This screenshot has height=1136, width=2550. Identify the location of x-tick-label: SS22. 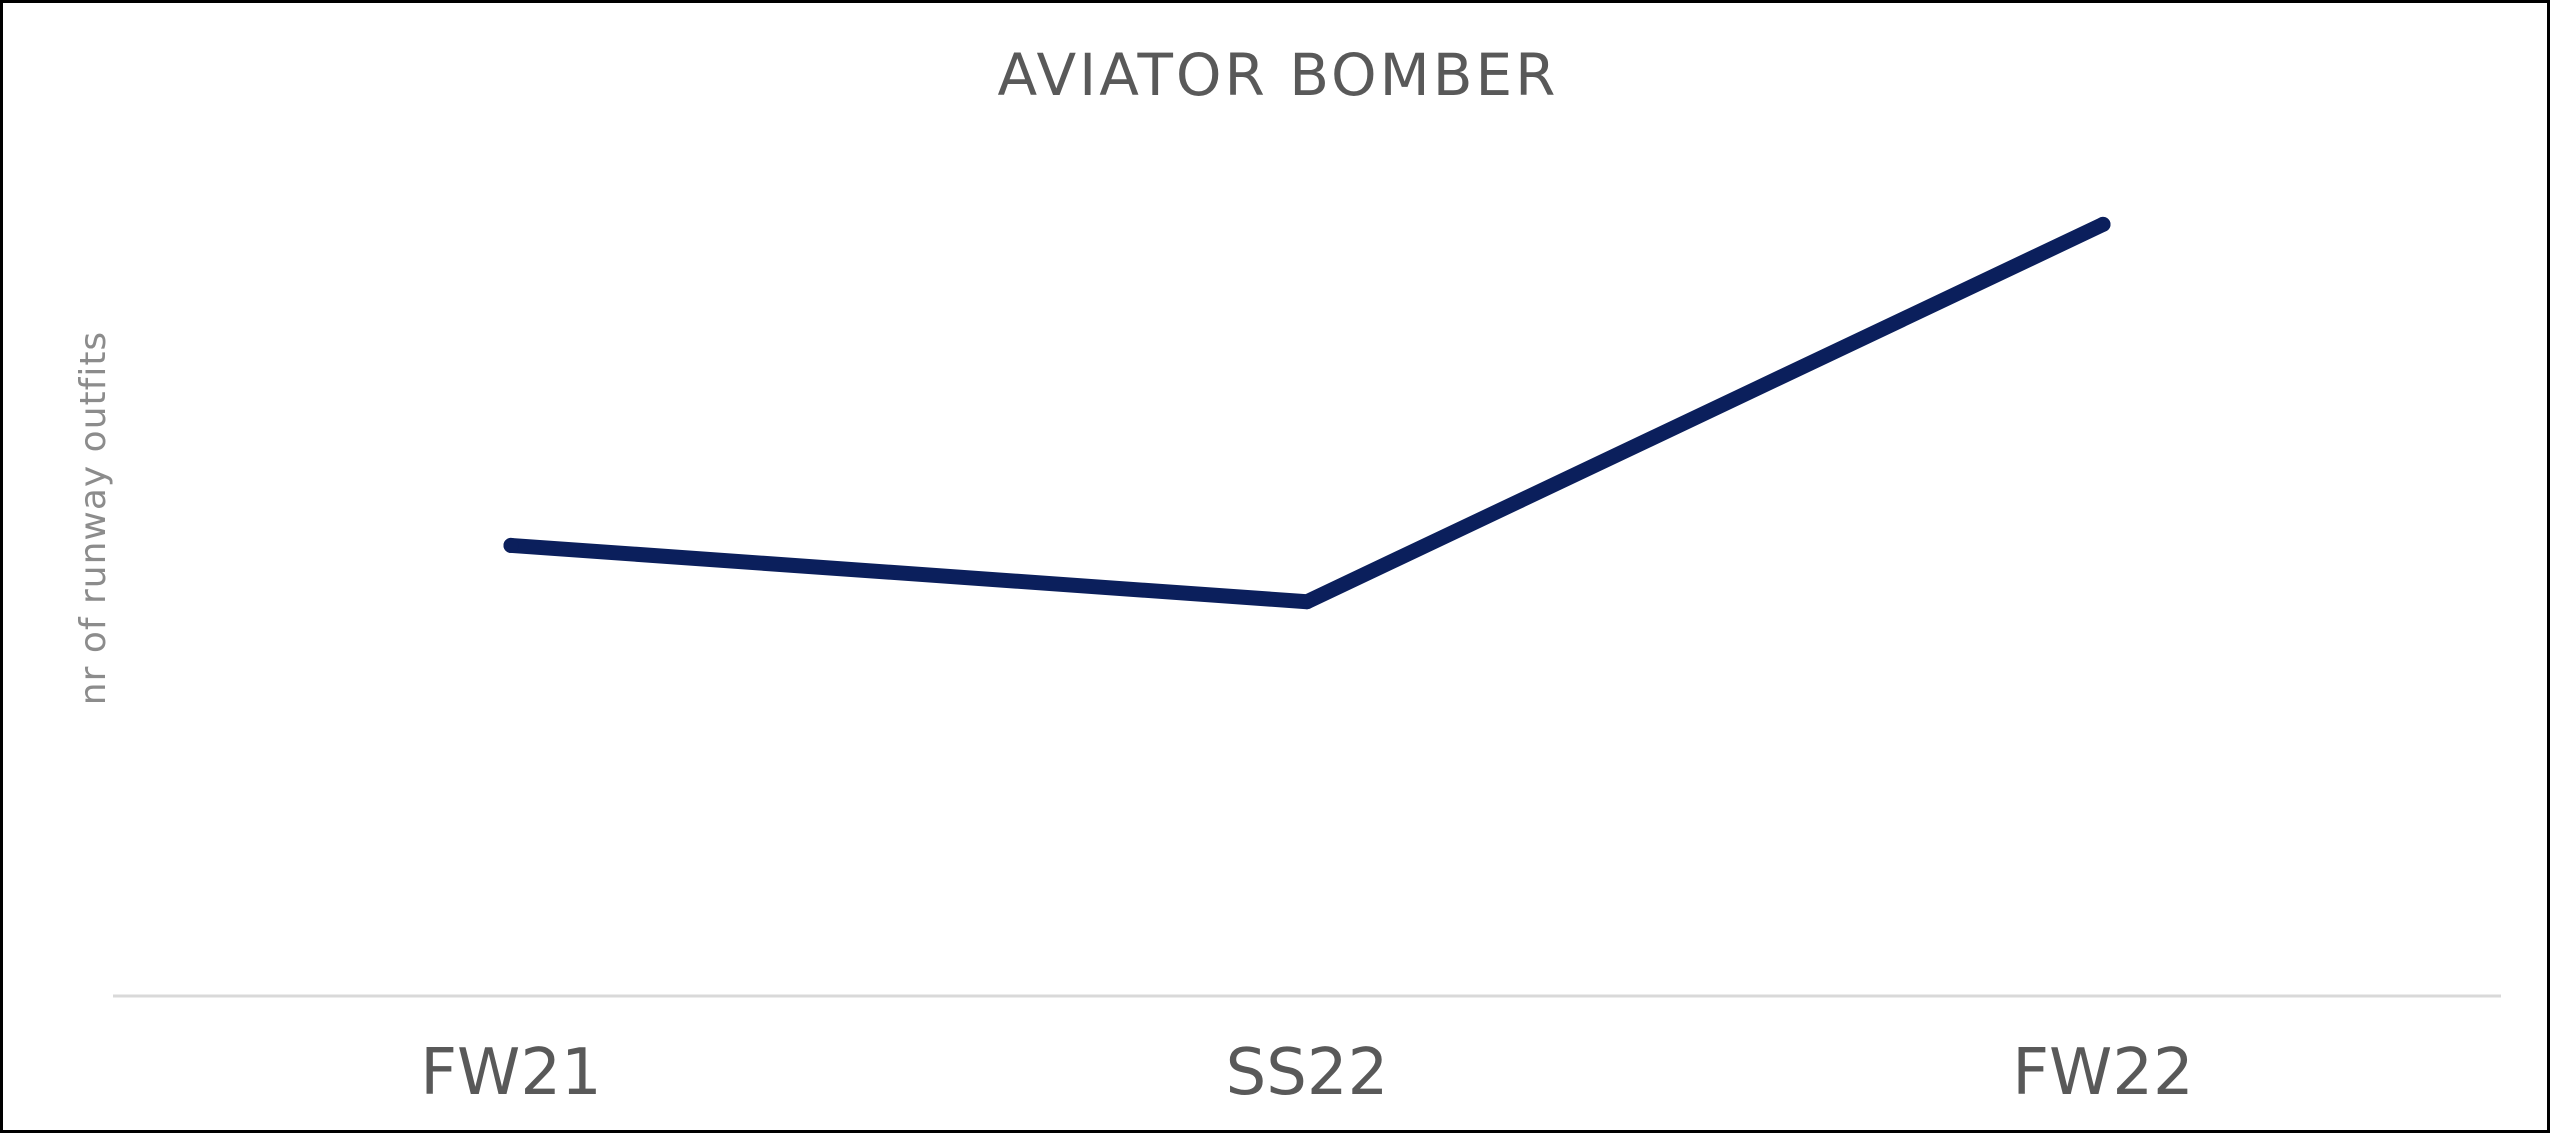
(1307, 1073).